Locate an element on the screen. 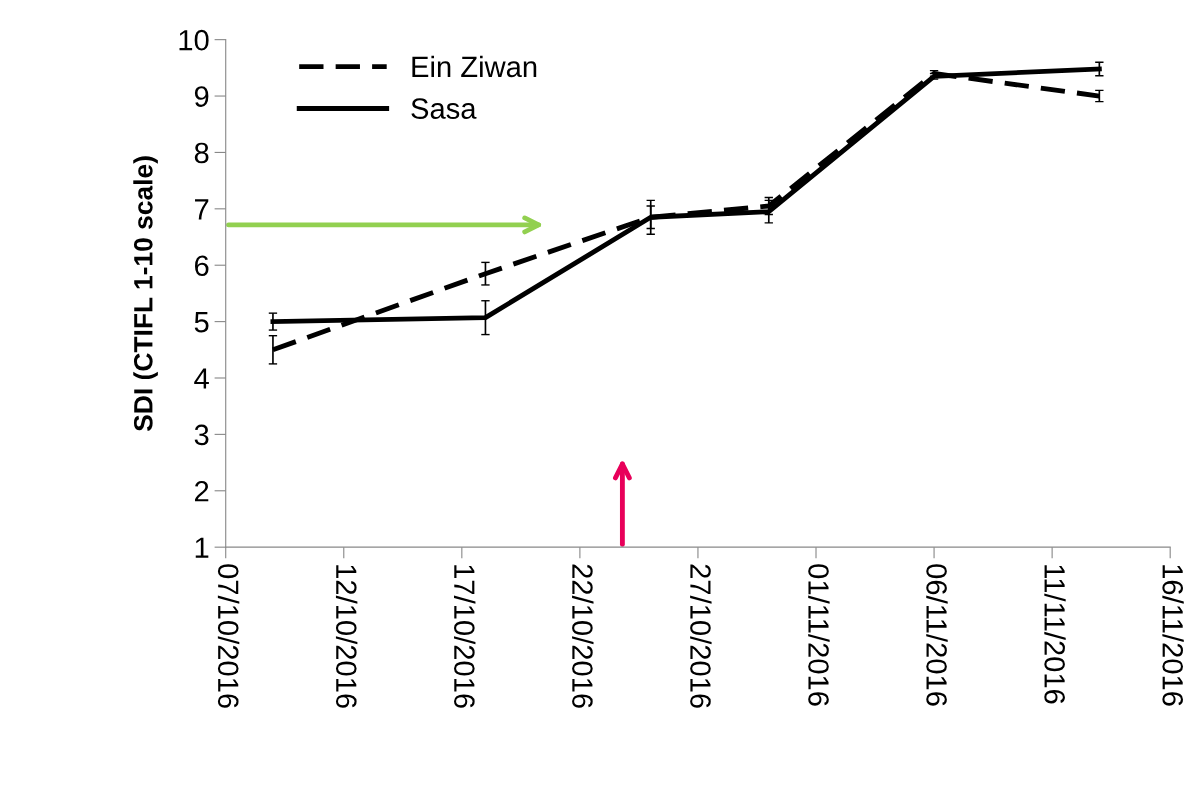 Image resolution: width=1188 pixels, height=793 pixels. y-tick-label: 9 is located at coordinates (201, 96).